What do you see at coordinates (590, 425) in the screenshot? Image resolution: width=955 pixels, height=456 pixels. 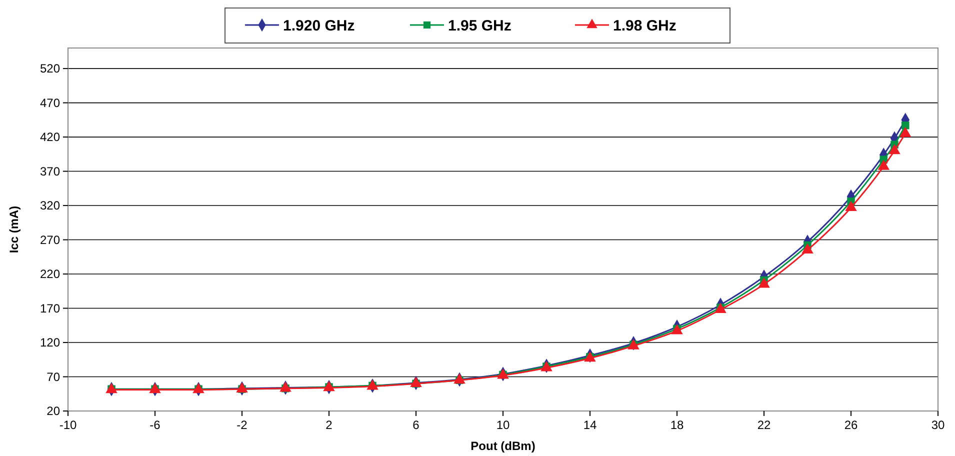 I see `x-tick-label: 14` at bounding box center [590, 425].